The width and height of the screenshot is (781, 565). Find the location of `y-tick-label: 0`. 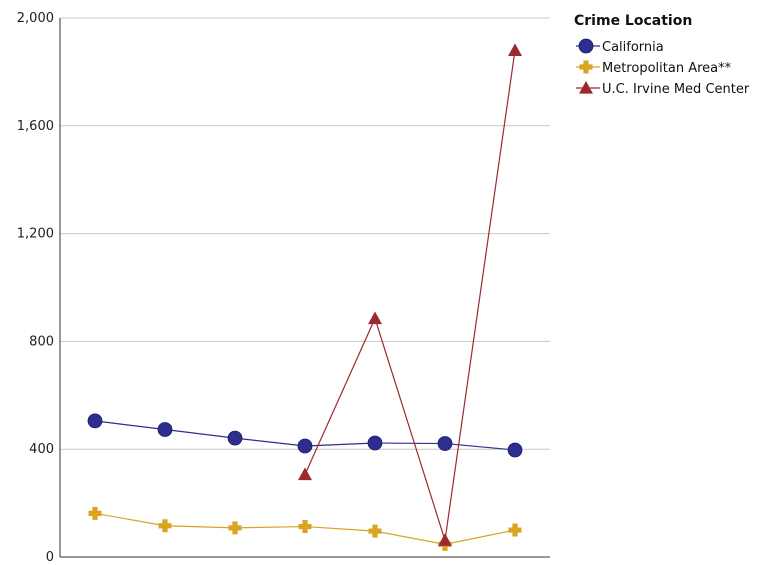

y-tick-label: 0 is located at coordinates (50, 557).